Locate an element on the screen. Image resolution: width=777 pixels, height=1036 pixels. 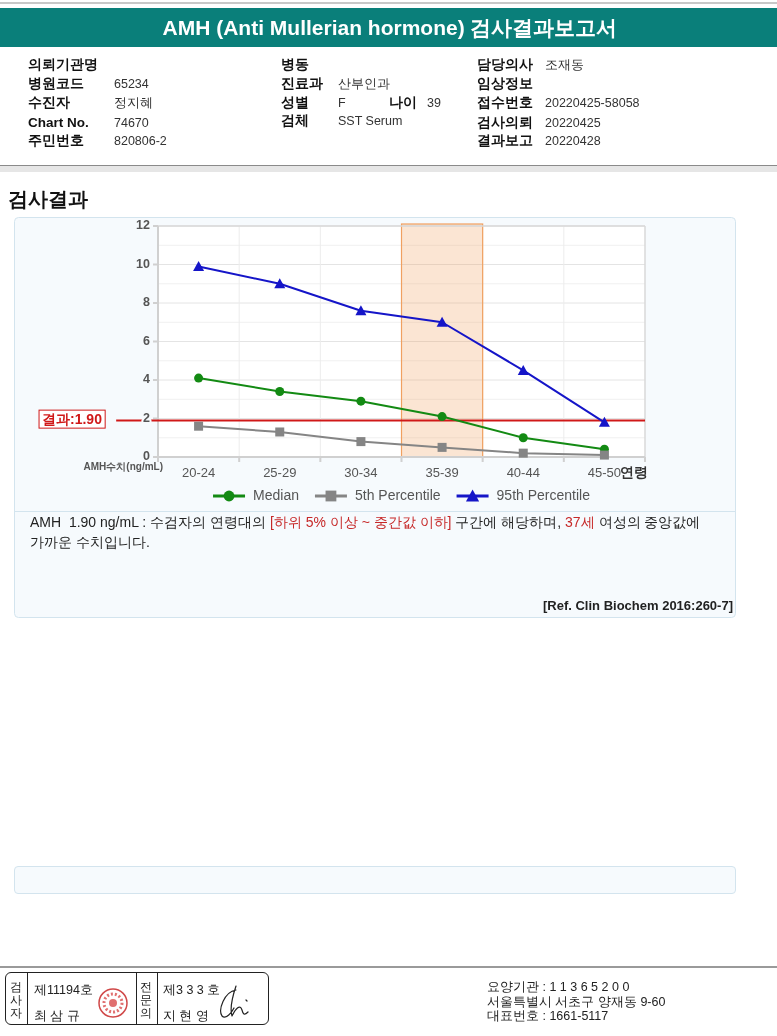
text: F is located at coordinates (342, 103).